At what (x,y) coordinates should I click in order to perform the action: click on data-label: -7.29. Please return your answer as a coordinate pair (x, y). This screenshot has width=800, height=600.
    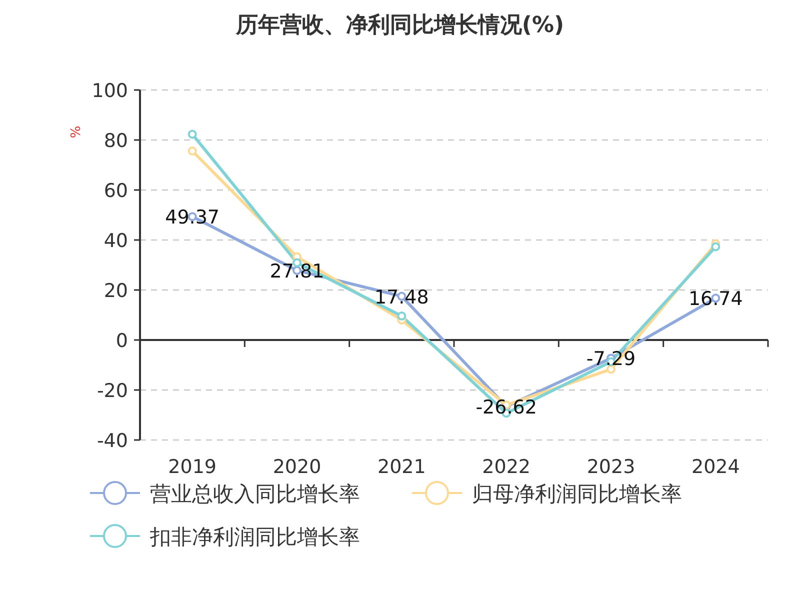
    Looking at the image, I should click on (611, 359).